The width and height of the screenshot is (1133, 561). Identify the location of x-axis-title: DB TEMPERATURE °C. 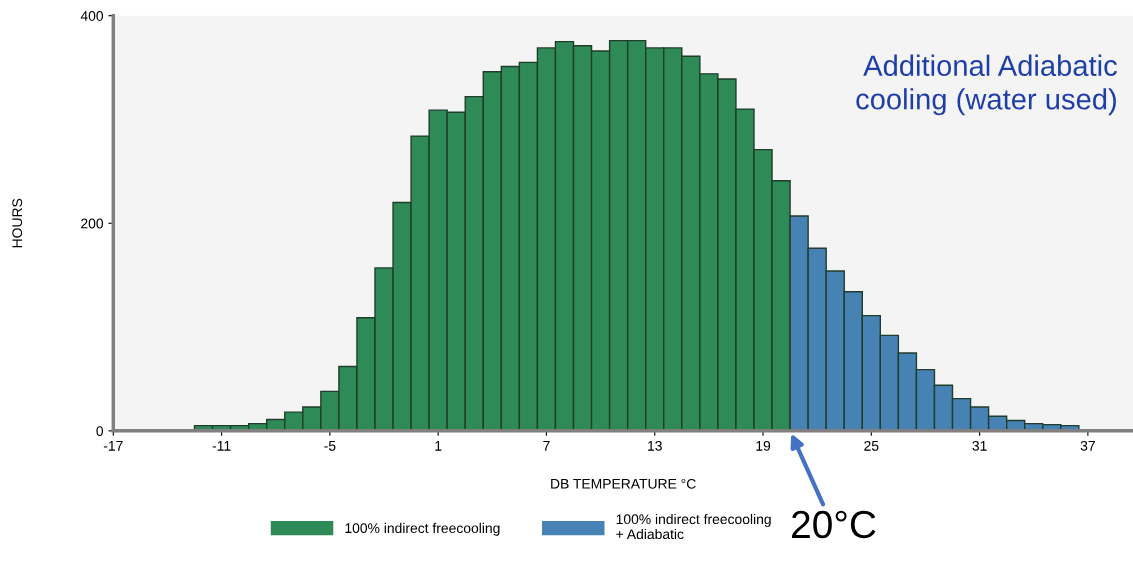
(623, 483).